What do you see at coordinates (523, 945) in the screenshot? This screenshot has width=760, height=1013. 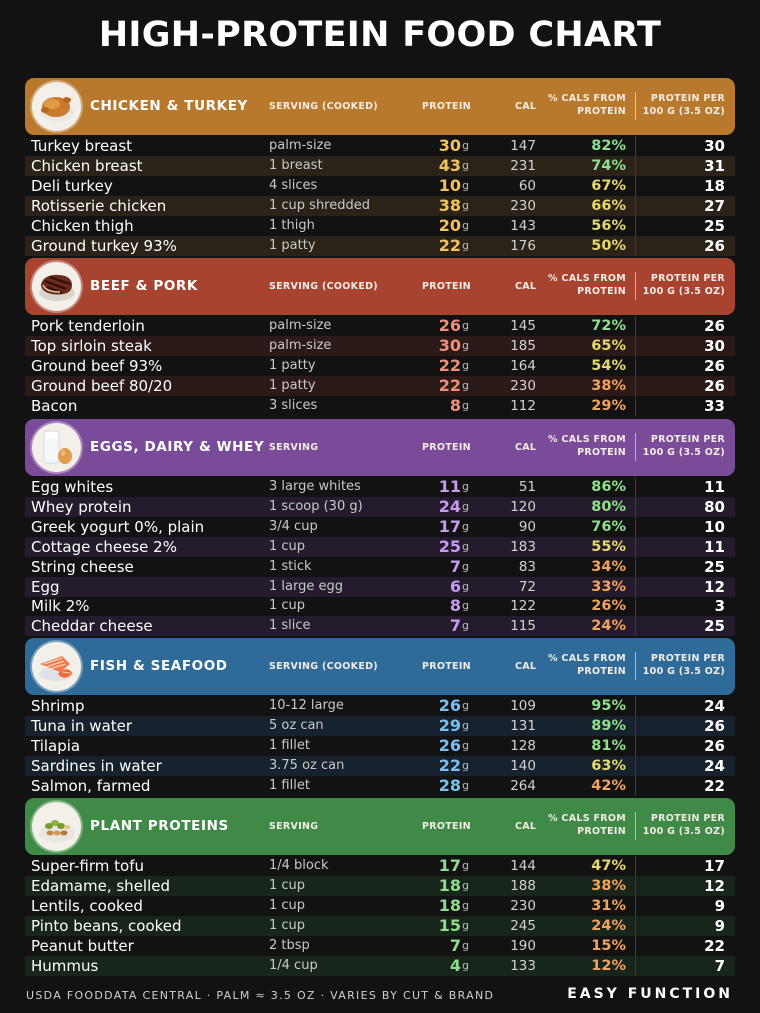 I see `calories: 190` at bounding box center [523, 945].